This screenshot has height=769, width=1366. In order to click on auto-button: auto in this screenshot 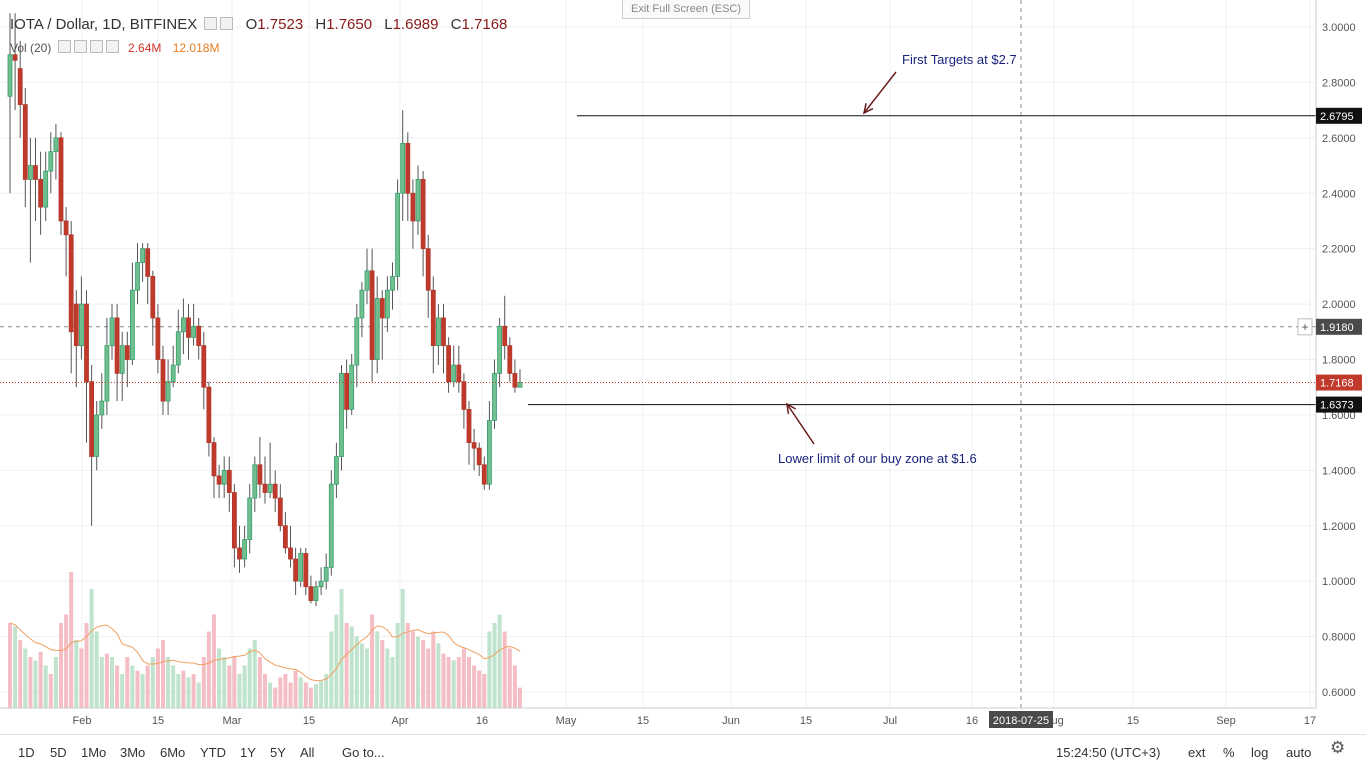, I will do `click(1299, 752)`.